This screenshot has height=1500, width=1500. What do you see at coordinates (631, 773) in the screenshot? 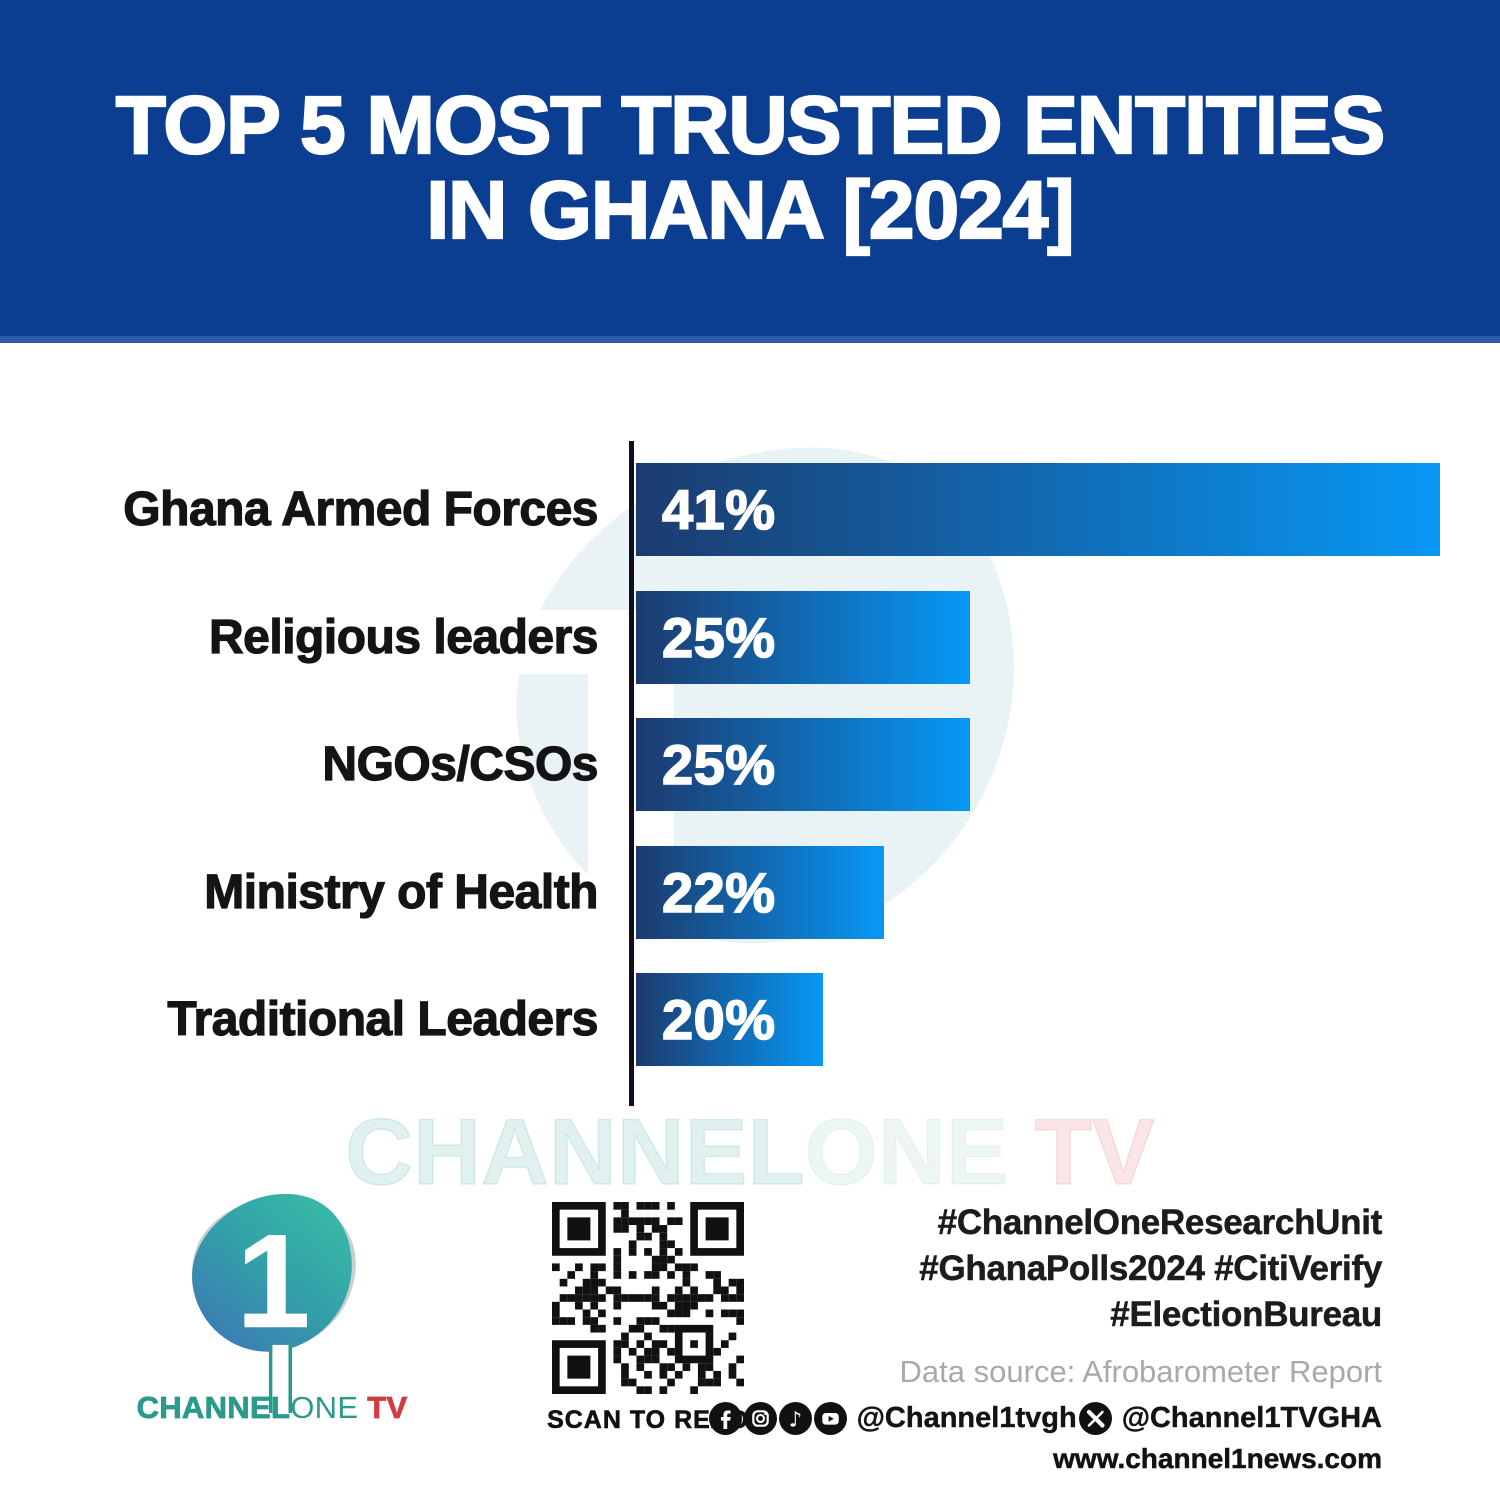
I see `chart-axis` at bounding box center [631, 773].